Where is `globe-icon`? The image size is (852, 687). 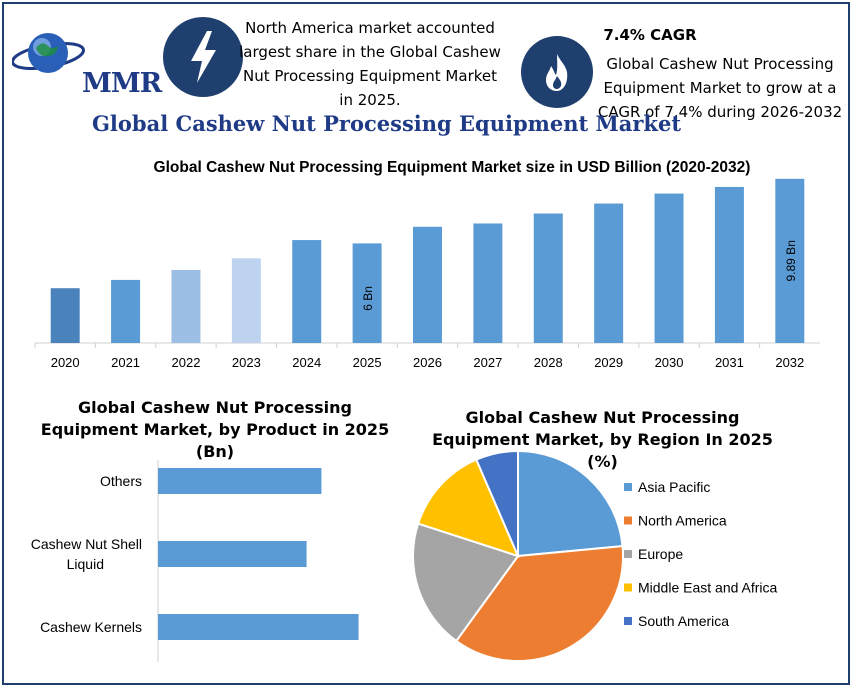 globe-icon is located at coordinates (48, 53).